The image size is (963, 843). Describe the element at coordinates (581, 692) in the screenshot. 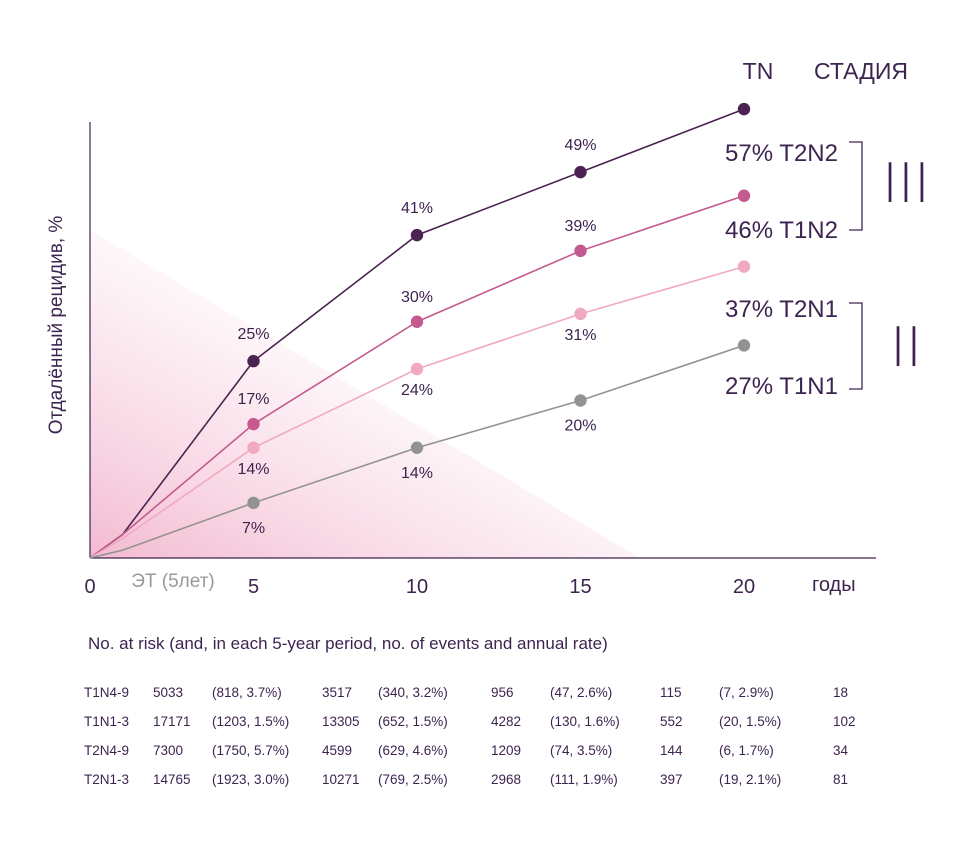

I see `risk-cell: (47, 2.6%)` at that location.